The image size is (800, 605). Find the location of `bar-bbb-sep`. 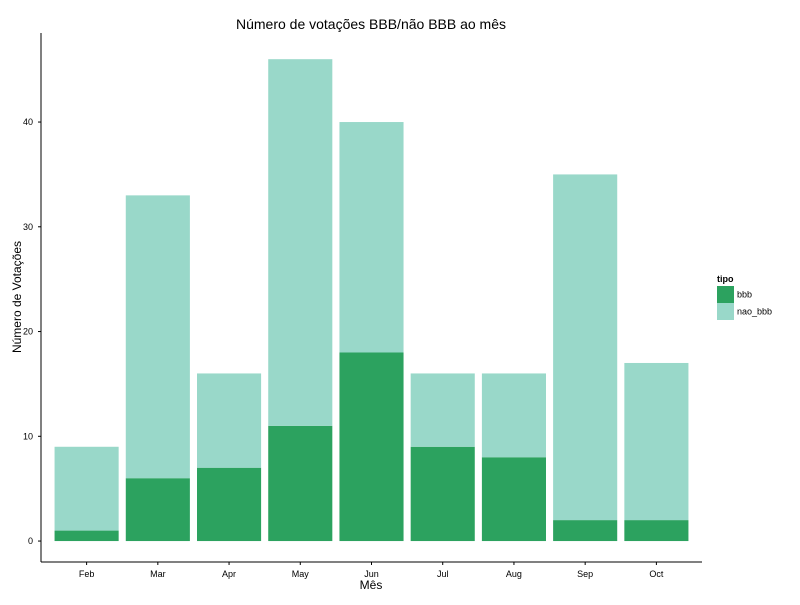

bar-bbb-sep is located at coordinates (585, 531).